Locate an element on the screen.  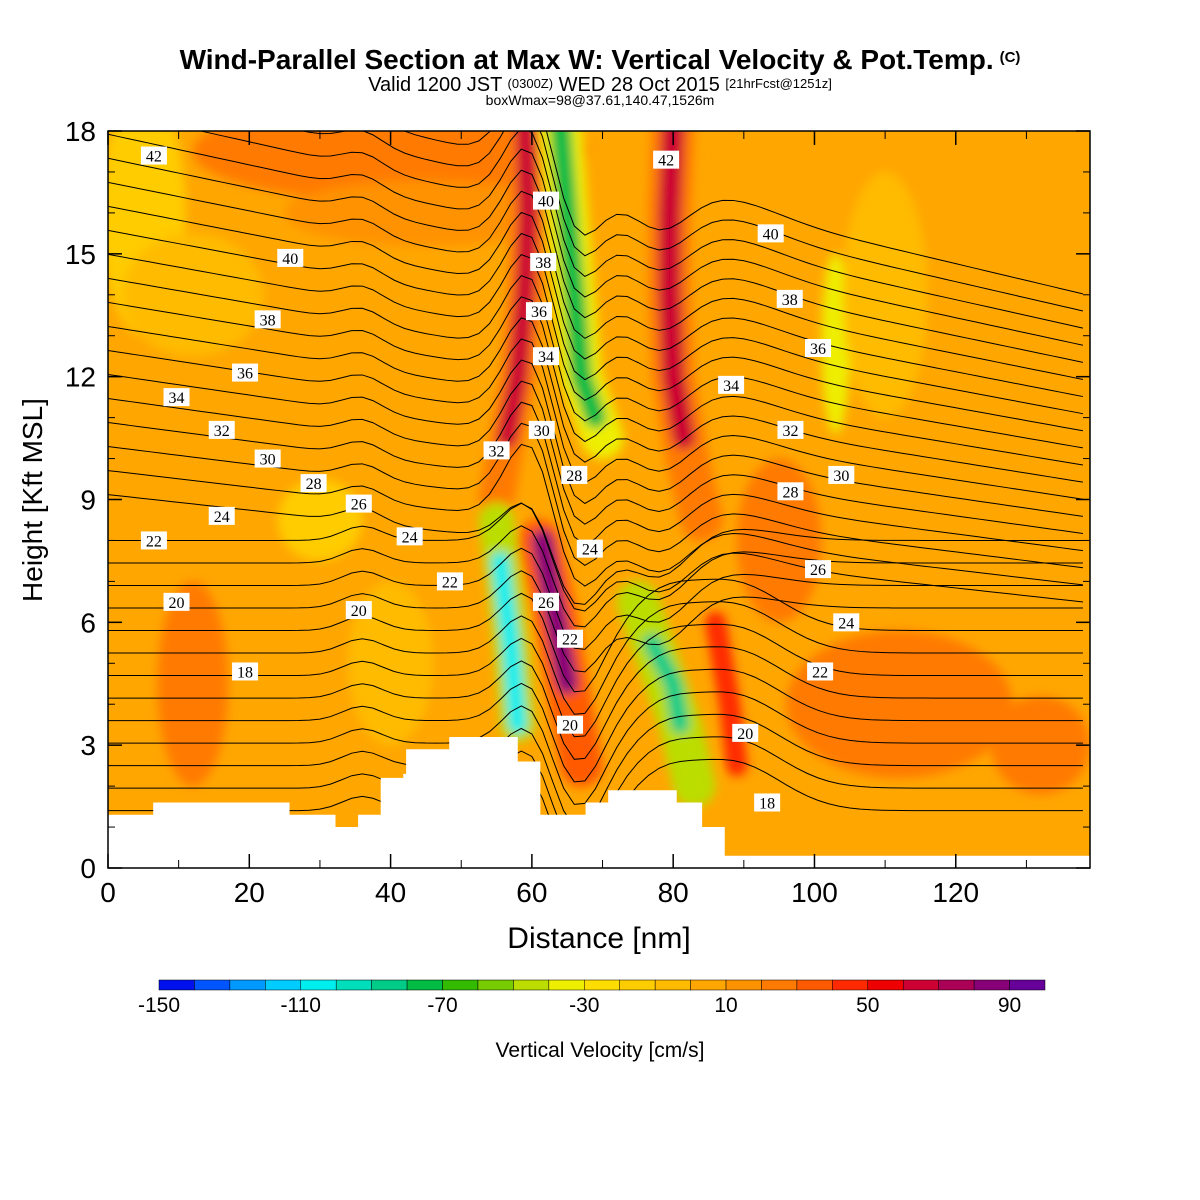
y-axis-label: Height [Kft MSL] is located at coordinates (32, 500).